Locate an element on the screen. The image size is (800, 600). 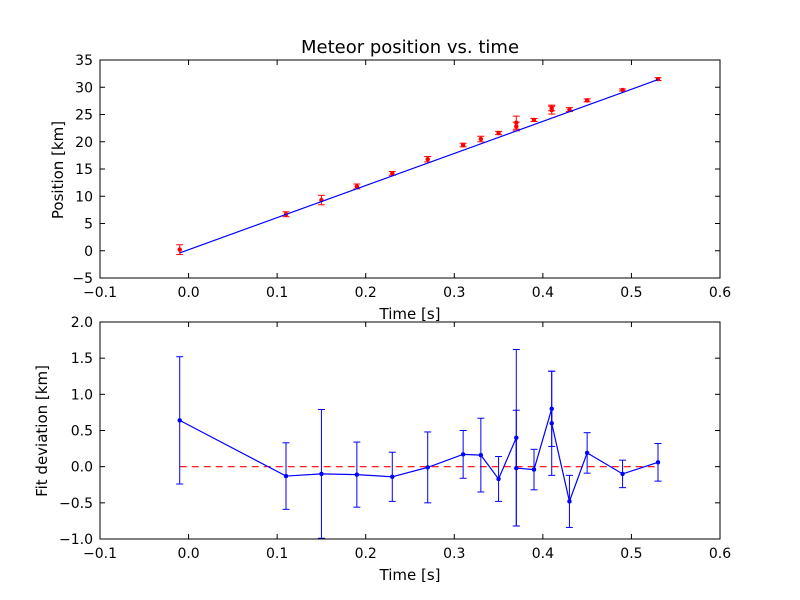
y-tick-label: 1.0 is located at coordinates (82, 395).